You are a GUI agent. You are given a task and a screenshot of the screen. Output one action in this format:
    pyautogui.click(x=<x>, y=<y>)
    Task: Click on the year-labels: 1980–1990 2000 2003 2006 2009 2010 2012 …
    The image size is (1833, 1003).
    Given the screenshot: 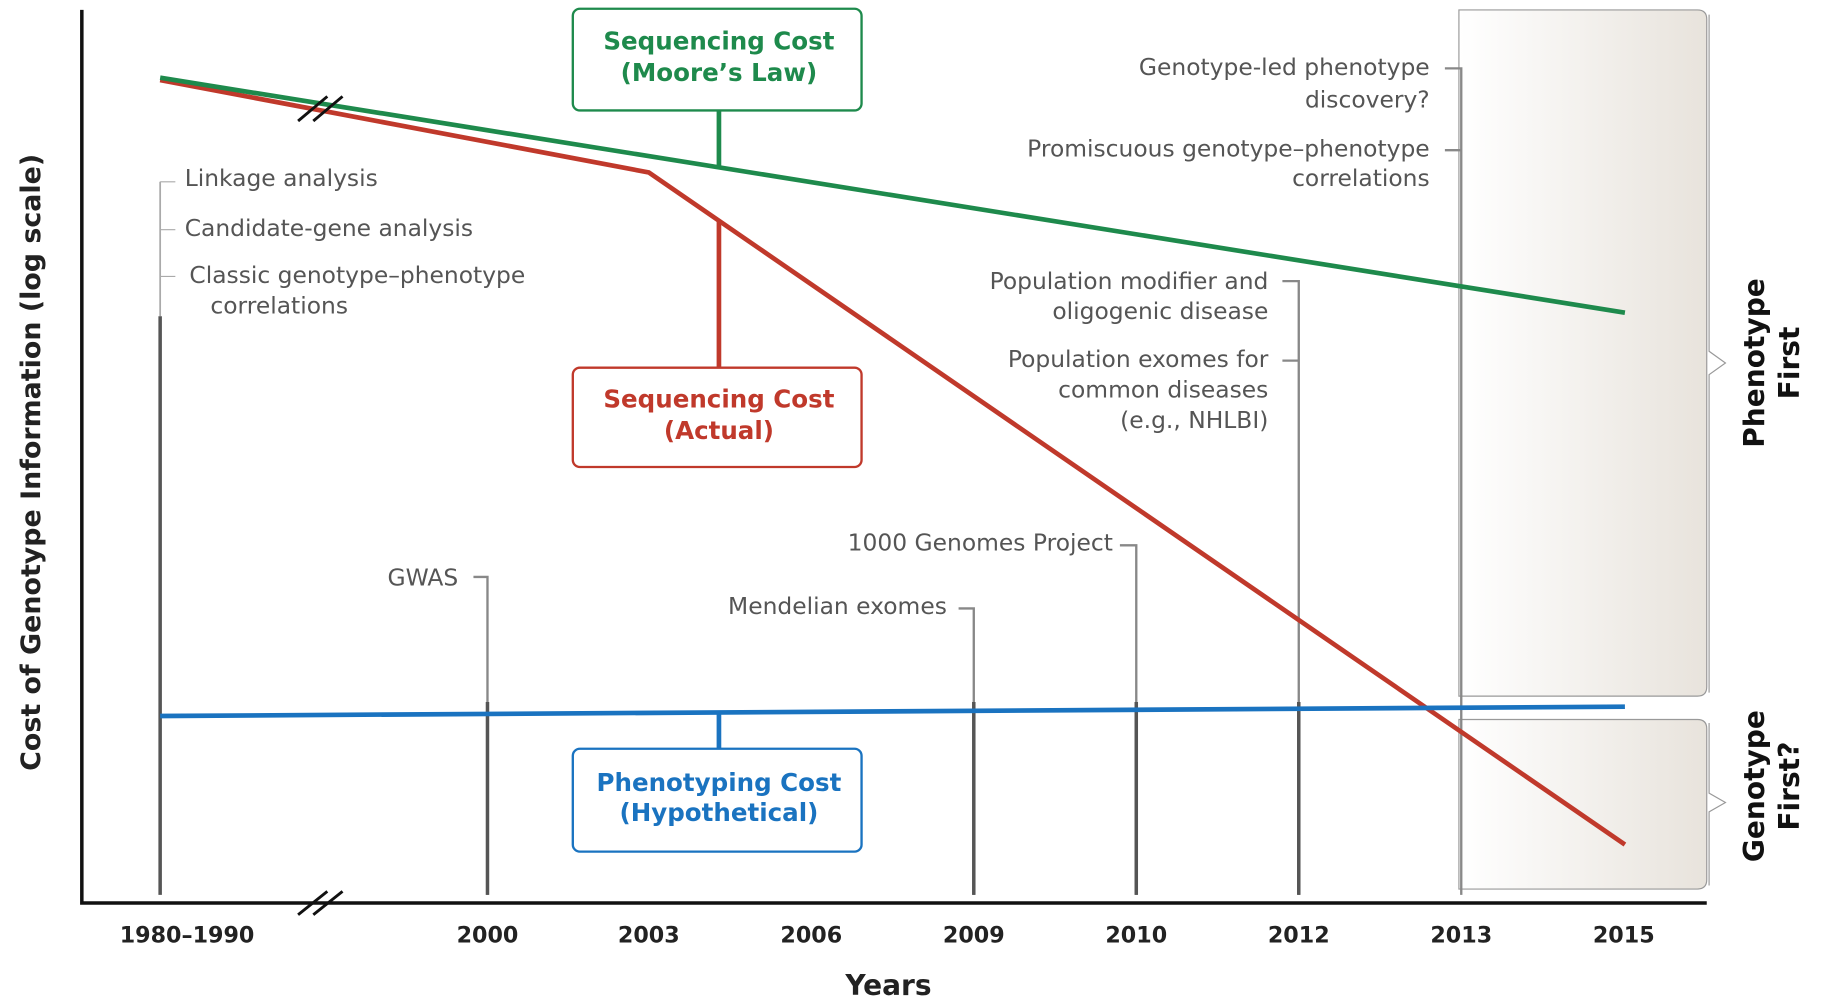 What is the action you would take?
    pyautogui.click(x=887, y=935)
    